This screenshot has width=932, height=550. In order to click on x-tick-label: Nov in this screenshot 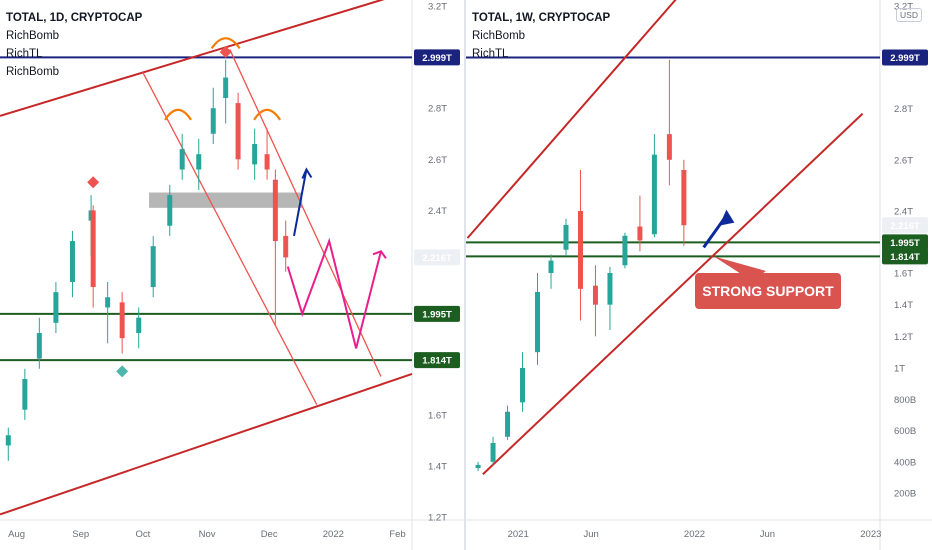, I will do `click(207, 534)`.